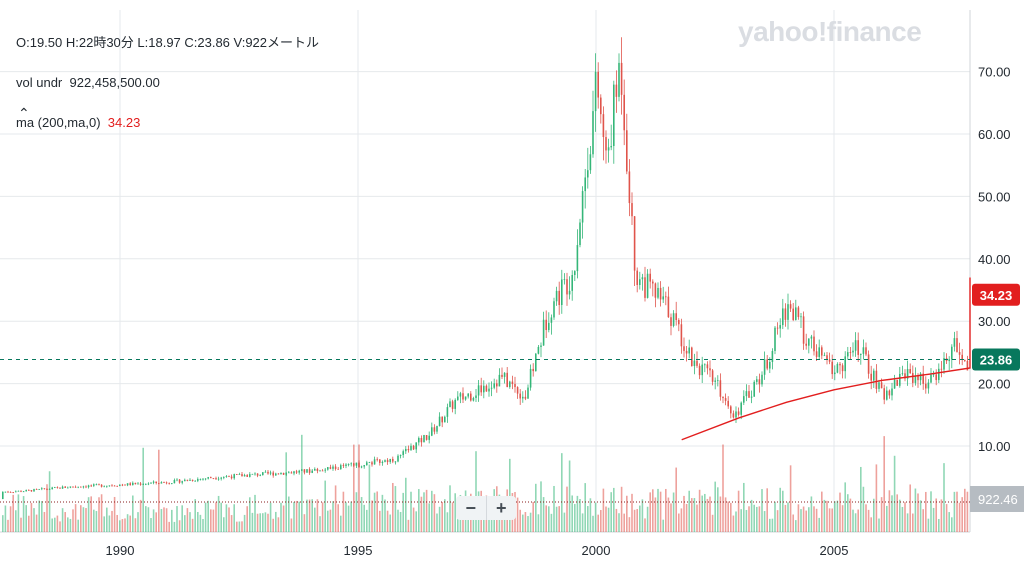 The width and height of the screenshot is (1024, 566). What do you see at coordinates (596, 550) in the screenshot?
I see `x-tick-label: 2000` at bounding box center [596, 550].